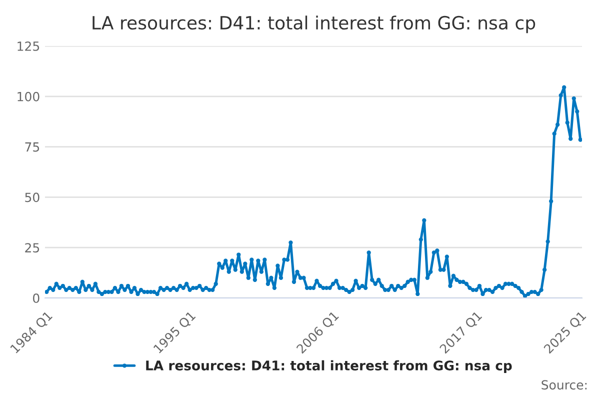  What do you see at coordinates (314, 25) in the screenshot?
I see `chart-title: LA resources: D41: total interest from GG: nsa cp` at bounding box center [314, 25].